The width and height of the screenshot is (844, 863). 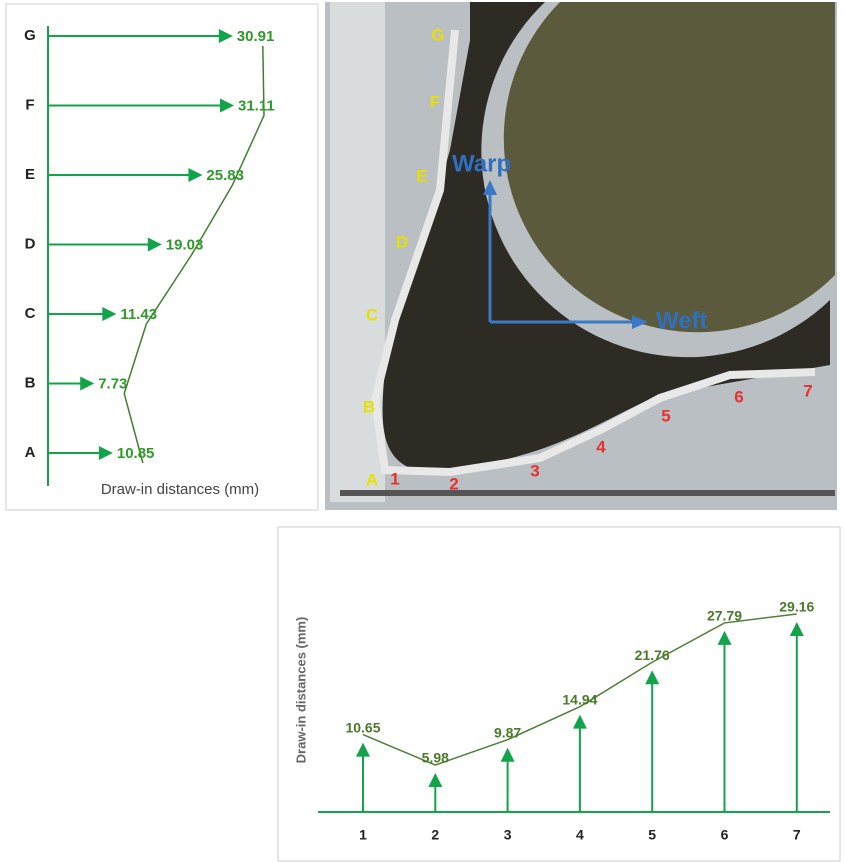 I want to click on value-label: 10.65, so click(x=362, y=727).